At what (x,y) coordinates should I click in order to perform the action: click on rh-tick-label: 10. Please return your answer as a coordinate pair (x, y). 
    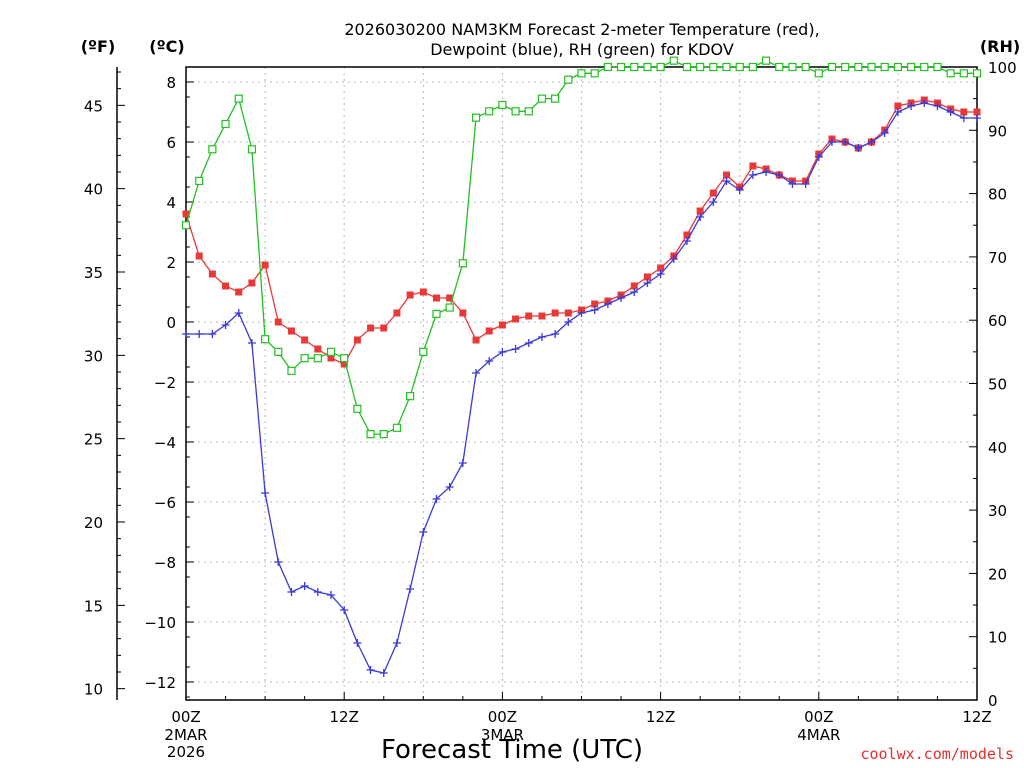
    Looking at the image, I should click on (997, 638).